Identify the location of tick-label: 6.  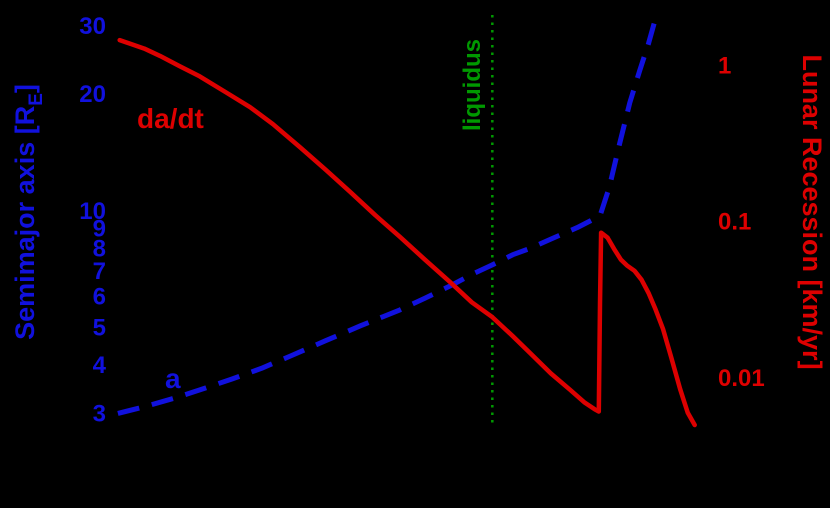
(99, 297).